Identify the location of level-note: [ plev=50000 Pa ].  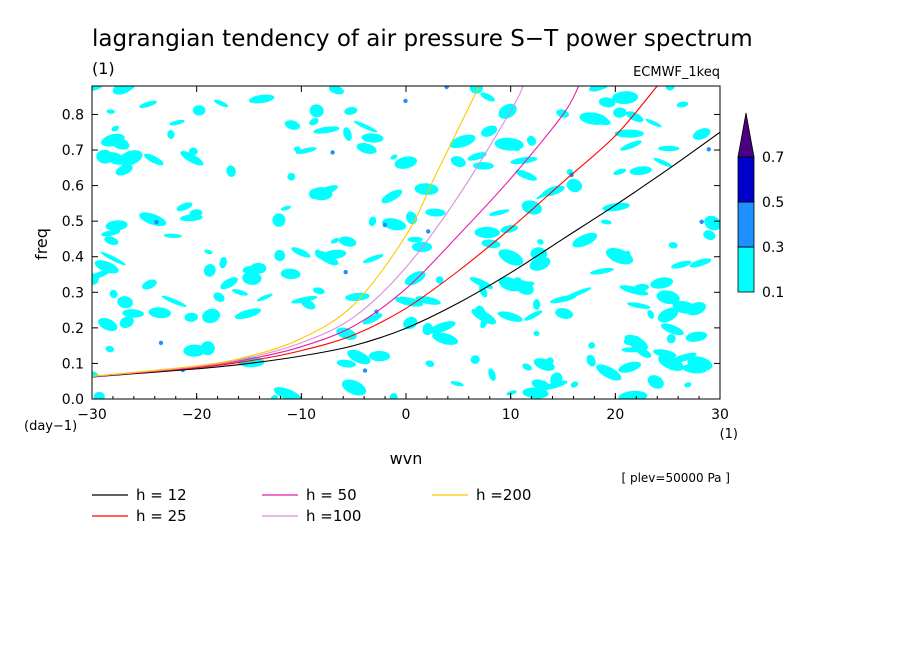
(675, 478).